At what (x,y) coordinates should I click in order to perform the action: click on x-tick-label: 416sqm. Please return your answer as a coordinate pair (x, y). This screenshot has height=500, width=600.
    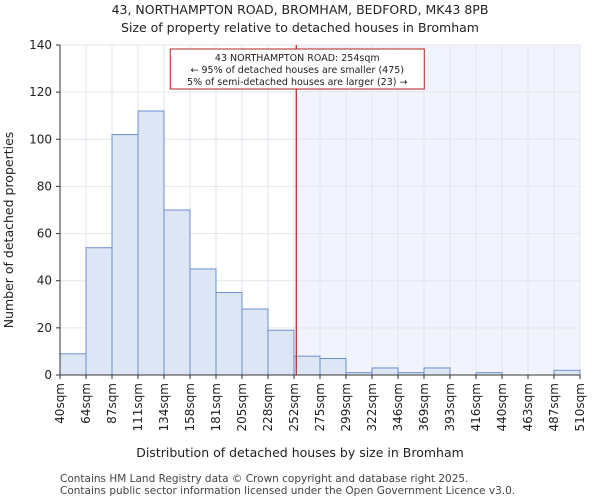
    Looking at the image, I should click on (476, 407).